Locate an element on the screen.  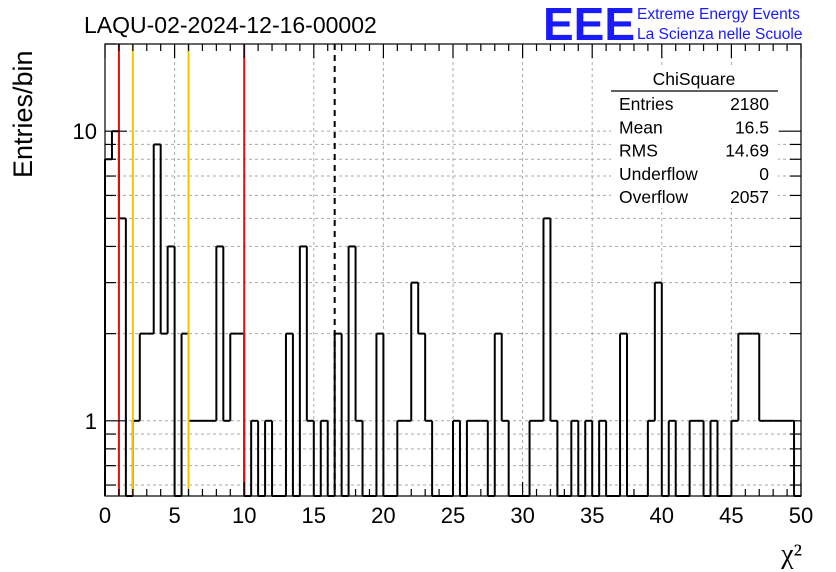
logo-line-1: Extreme Energy Events is located at coordinates (718, 14).